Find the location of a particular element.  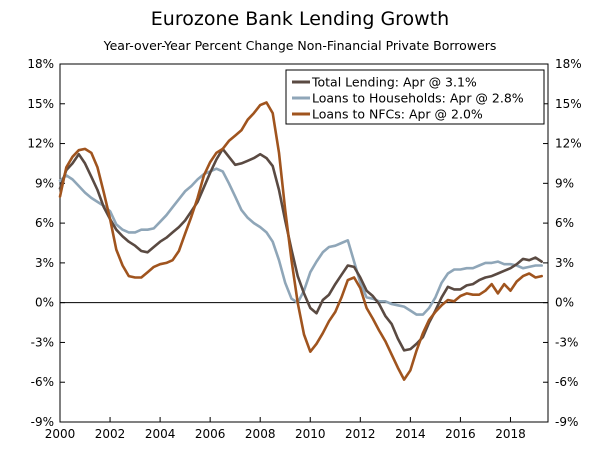

y-tick-label-left: -6% is located at coordinates (42, 382).